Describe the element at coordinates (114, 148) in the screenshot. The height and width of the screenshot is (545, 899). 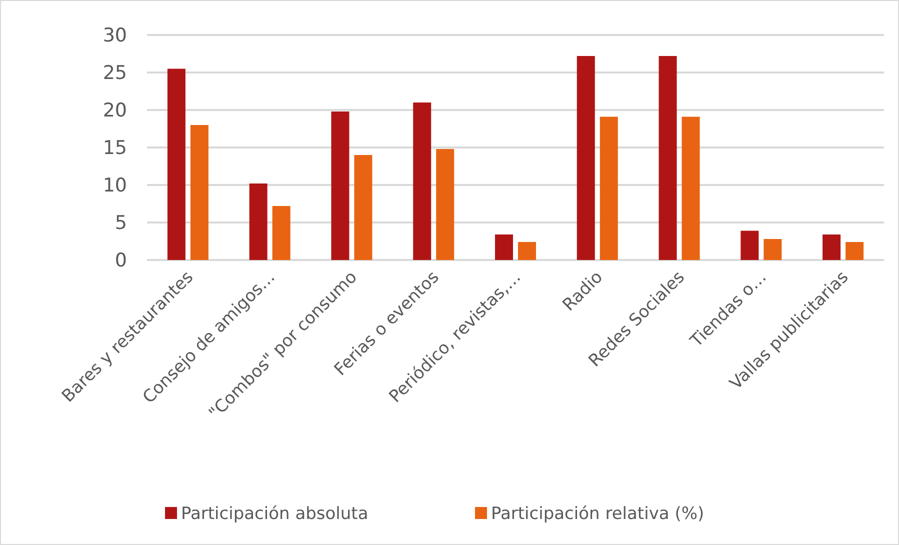
I see `y-tick-label: 15` at that location.